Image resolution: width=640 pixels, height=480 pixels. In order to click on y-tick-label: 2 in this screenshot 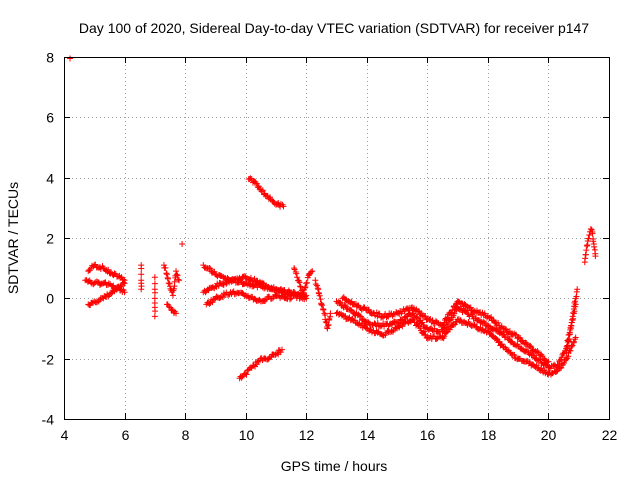, I will do `click(50, 239)`.